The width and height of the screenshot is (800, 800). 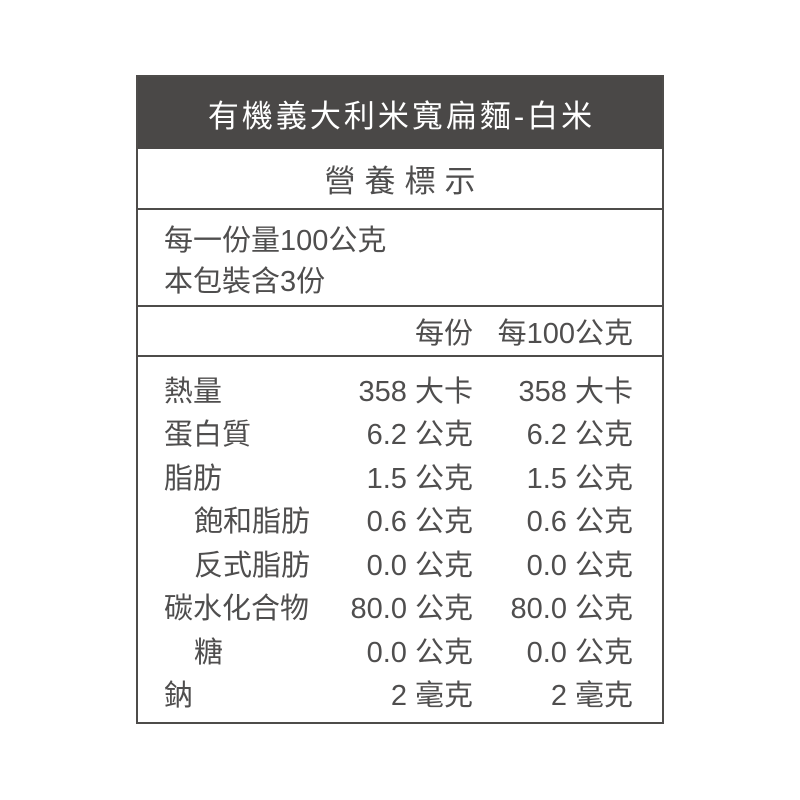 I want to click on nutrient-name: 飽和脂肪, so click(x=252, y=522).